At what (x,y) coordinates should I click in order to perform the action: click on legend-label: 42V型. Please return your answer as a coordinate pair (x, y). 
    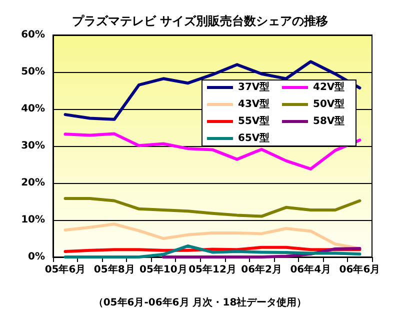
    Looking at the image, I should click on (329, 87).